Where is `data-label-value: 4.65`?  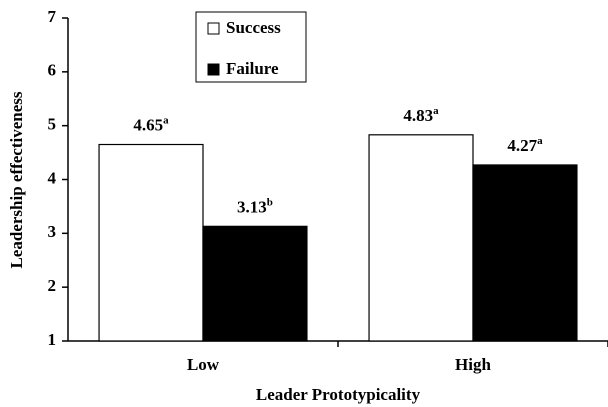
data-label-value: 4.65 is located at coordinates (148, 124).